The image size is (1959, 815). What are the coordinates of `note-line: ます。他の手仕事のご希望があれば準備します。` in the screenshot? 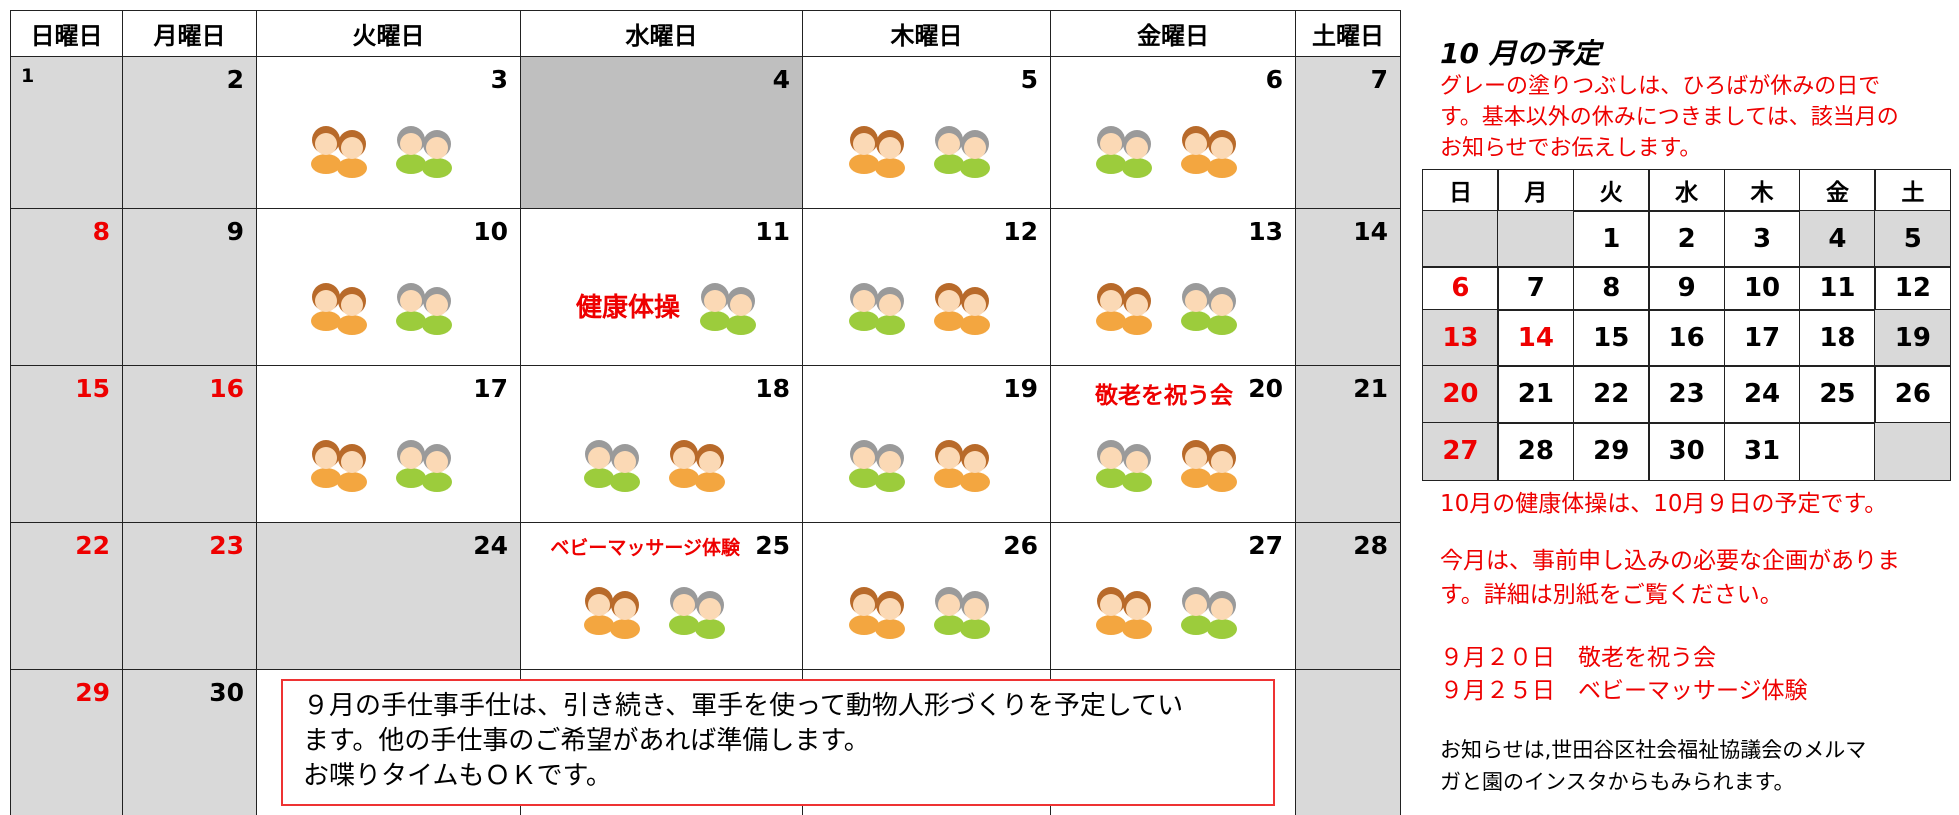 It's located at (586, 741).